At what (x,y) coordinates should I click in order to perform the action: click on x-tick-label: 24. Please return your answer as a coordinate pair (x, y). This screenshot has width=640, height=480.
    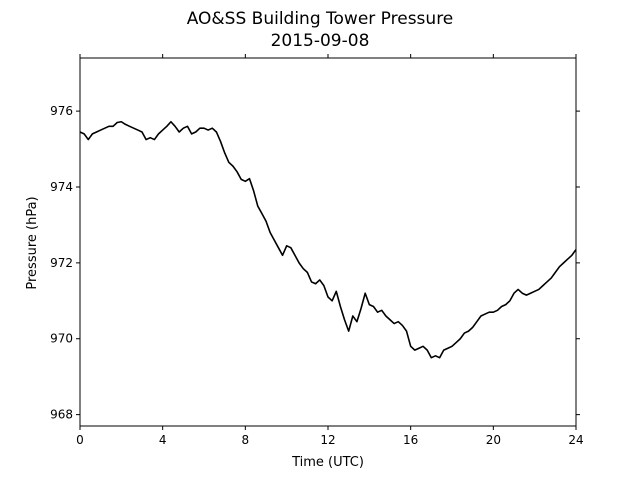
    Looking at the image, I should click on (575, 440).